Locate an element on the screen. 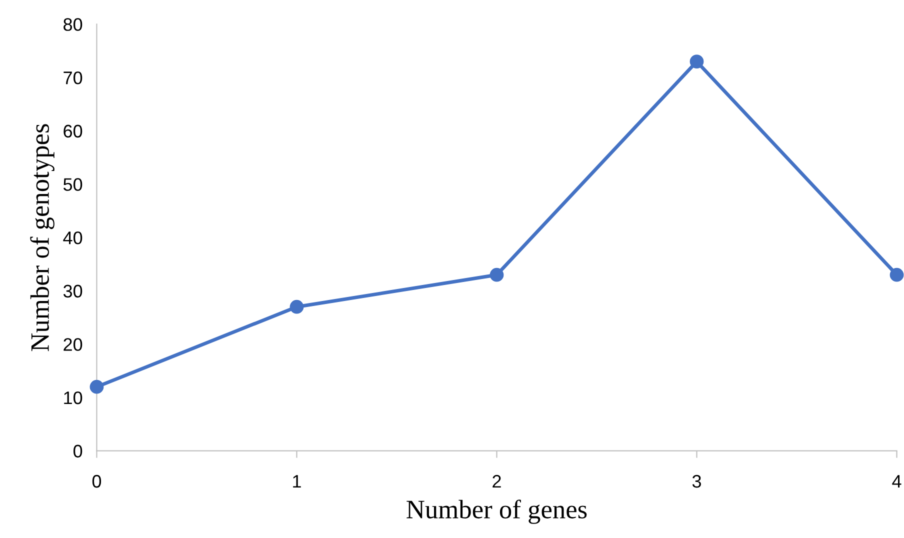  x-tick-label: 1 is located at coordinates (297, 481).